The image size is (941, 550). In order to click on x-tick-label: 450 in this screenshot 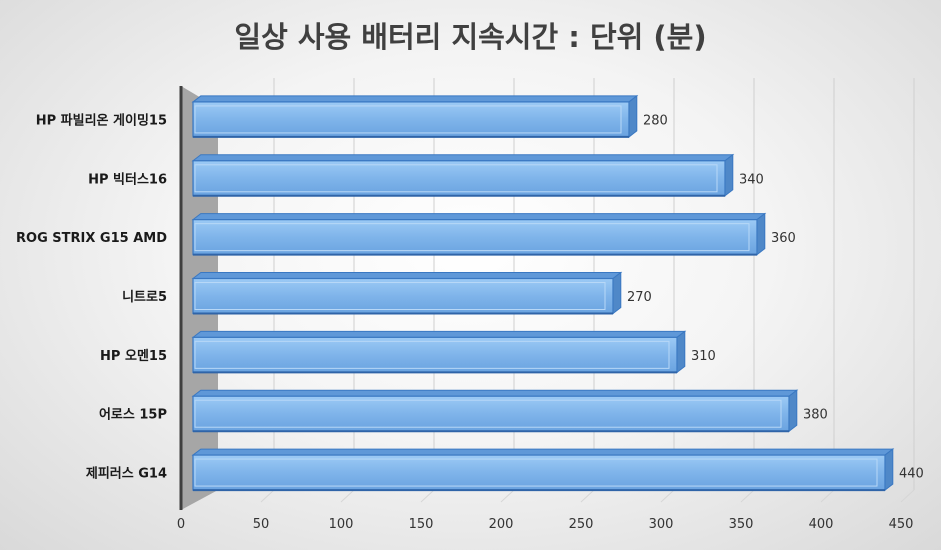, I will do `click(901, 524)`.